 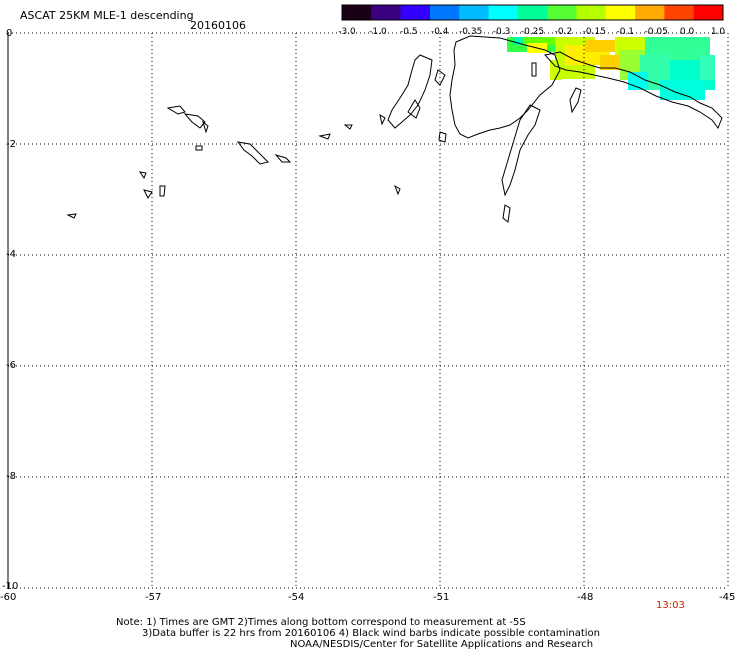 I want to click on y-tick-label: 0, so click(x=9, y=33).